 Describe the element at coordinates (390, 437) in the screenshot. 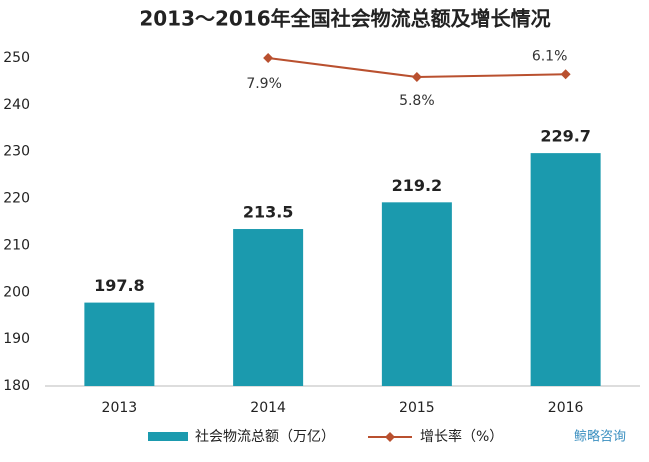

I see `legend-marker` at that location.